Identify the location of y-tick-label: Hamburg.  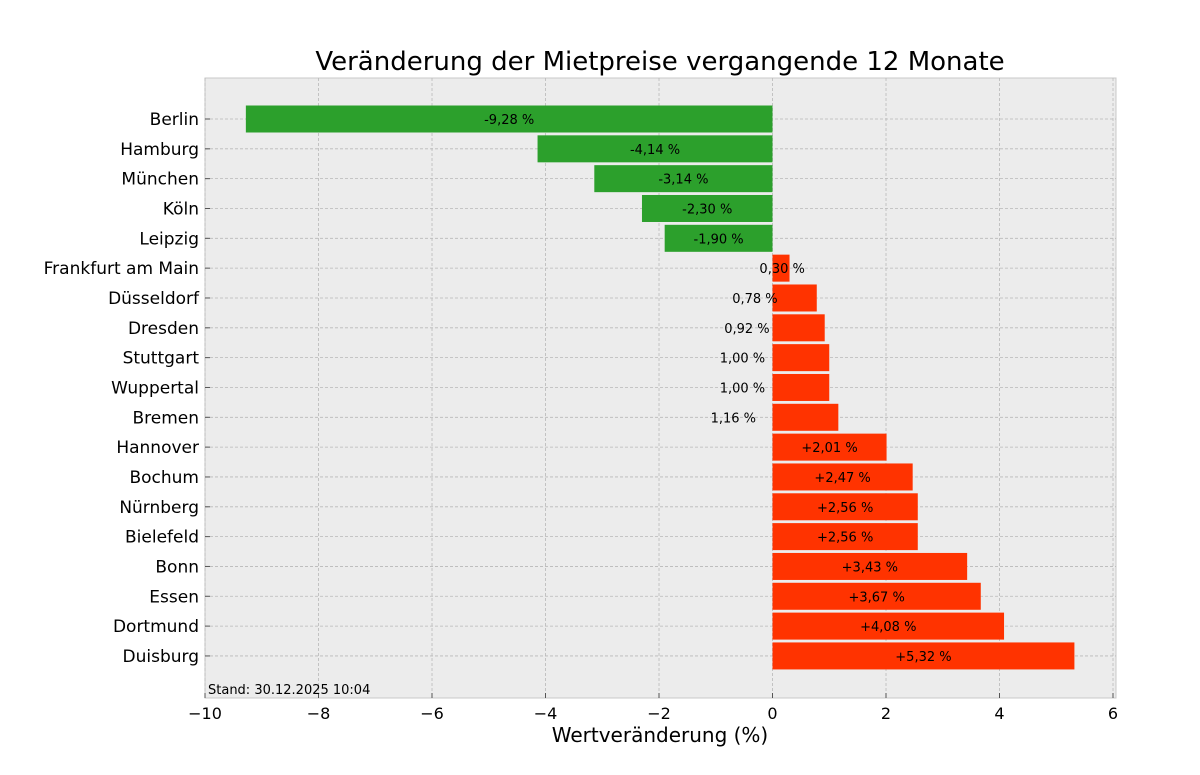
(159, 150).